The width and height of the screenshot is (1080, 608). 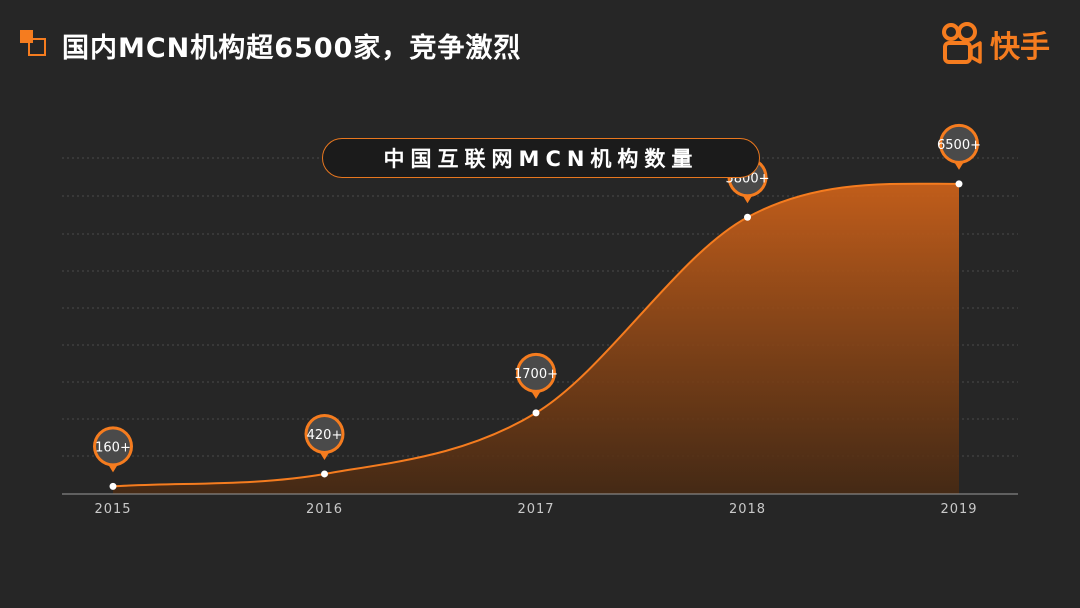 What do you see at coordinates (292, 48) in the screenshot?
I see `page-title: 国内MCN机构超6500家，竞争激烈` at bounding box center [292, 48].